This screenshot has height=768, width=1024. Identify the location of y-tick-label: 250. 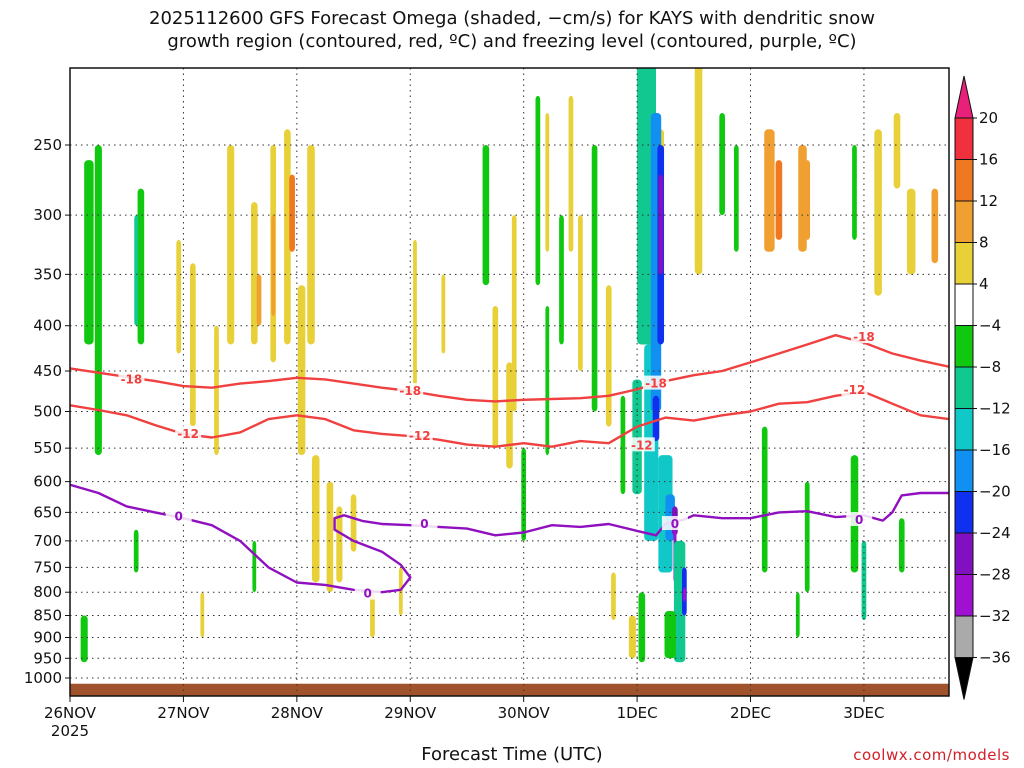
(47, 145).